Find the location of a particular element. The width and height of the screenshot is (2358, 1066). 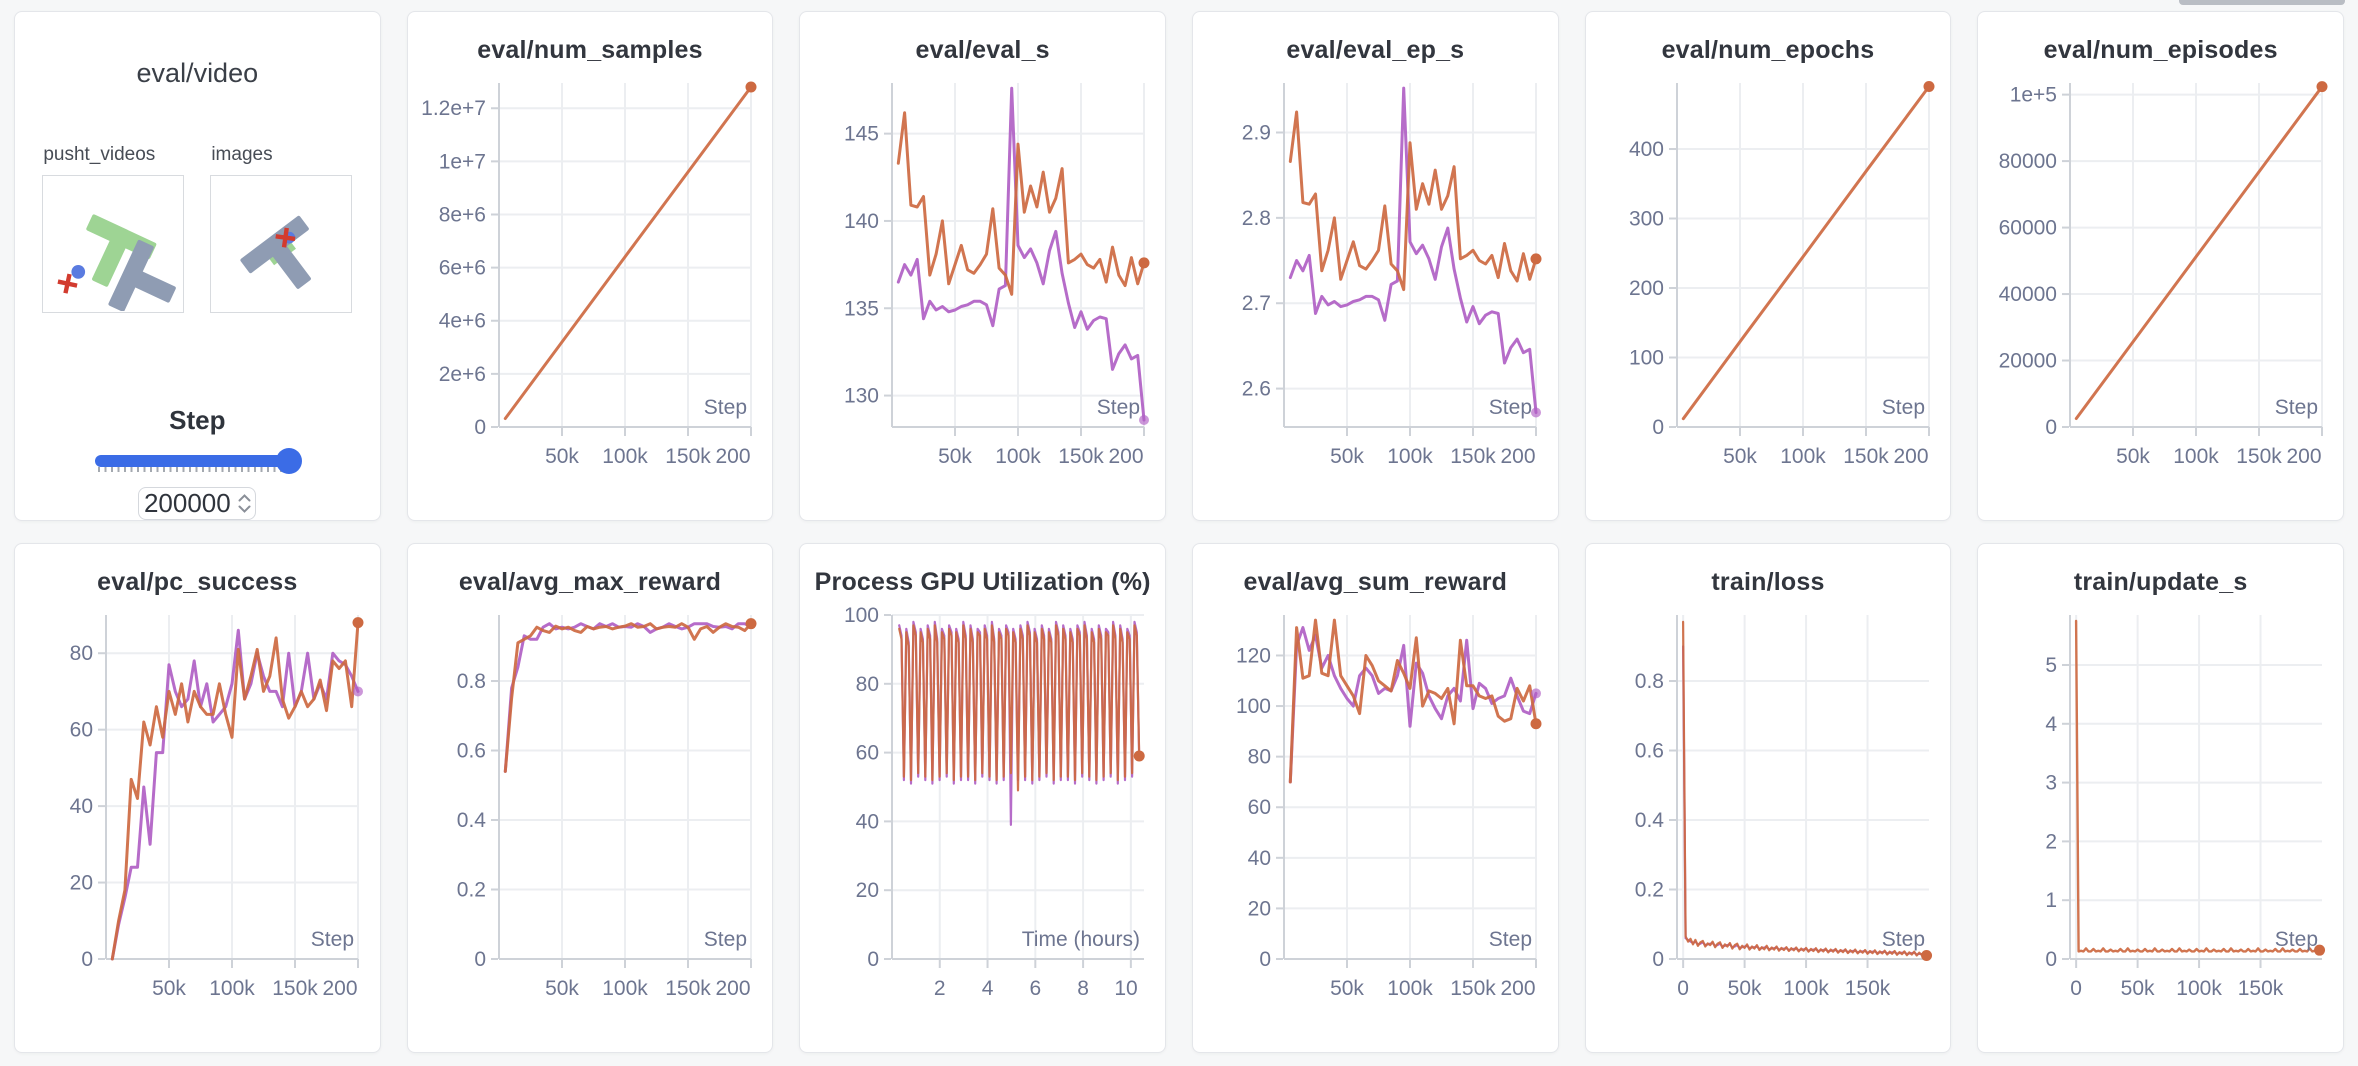

stepper-down-icon is located at coordinates (244, 509).